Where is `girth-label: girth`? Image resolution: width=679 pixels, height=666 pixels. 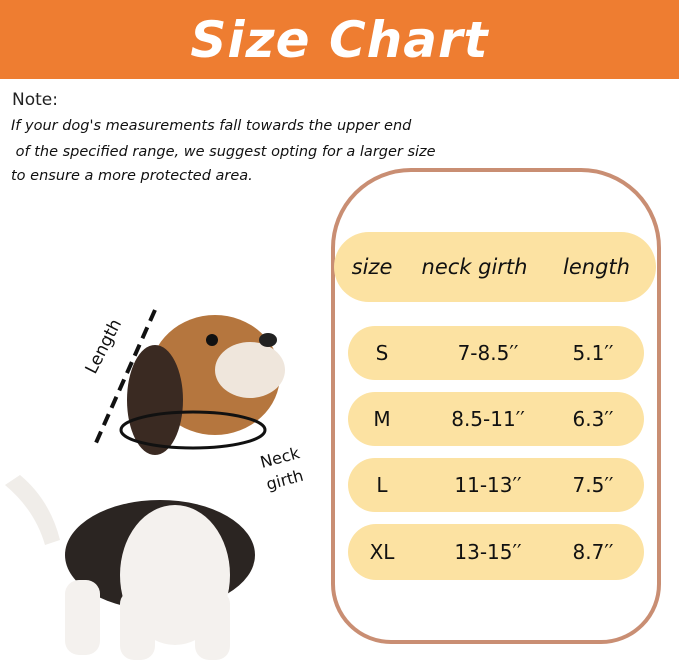
girth-label: girth is located at coordinates (284, 480).